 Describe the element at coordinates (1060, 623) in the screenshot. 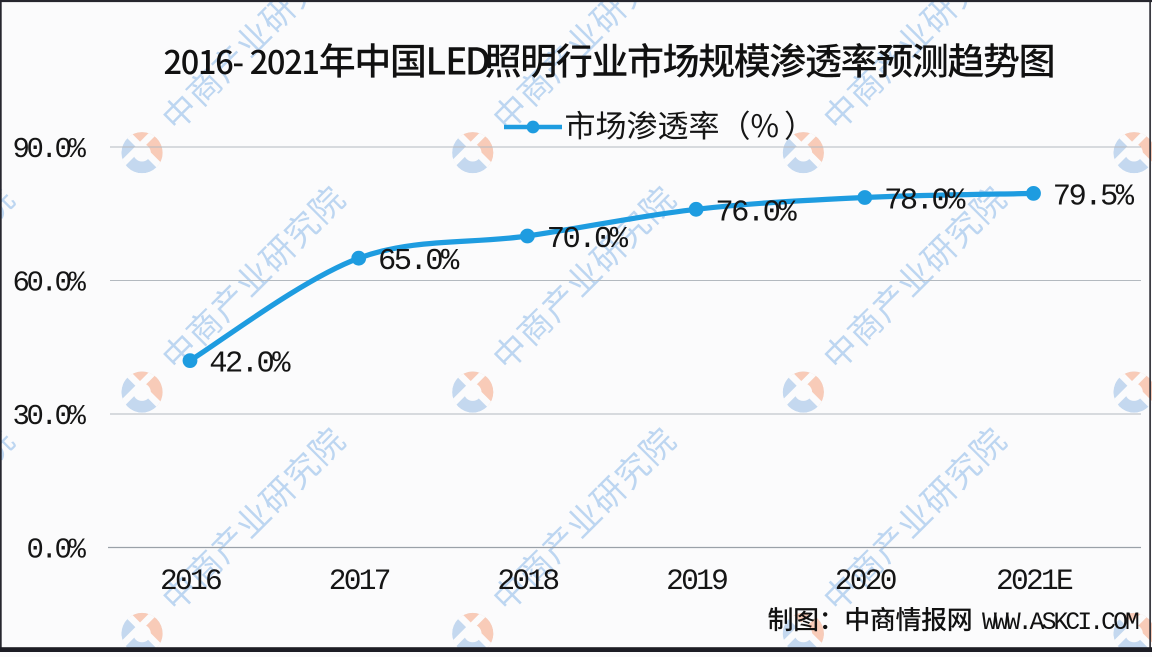

I see `svg-text: WWW.ASKCI.COM` at that location.